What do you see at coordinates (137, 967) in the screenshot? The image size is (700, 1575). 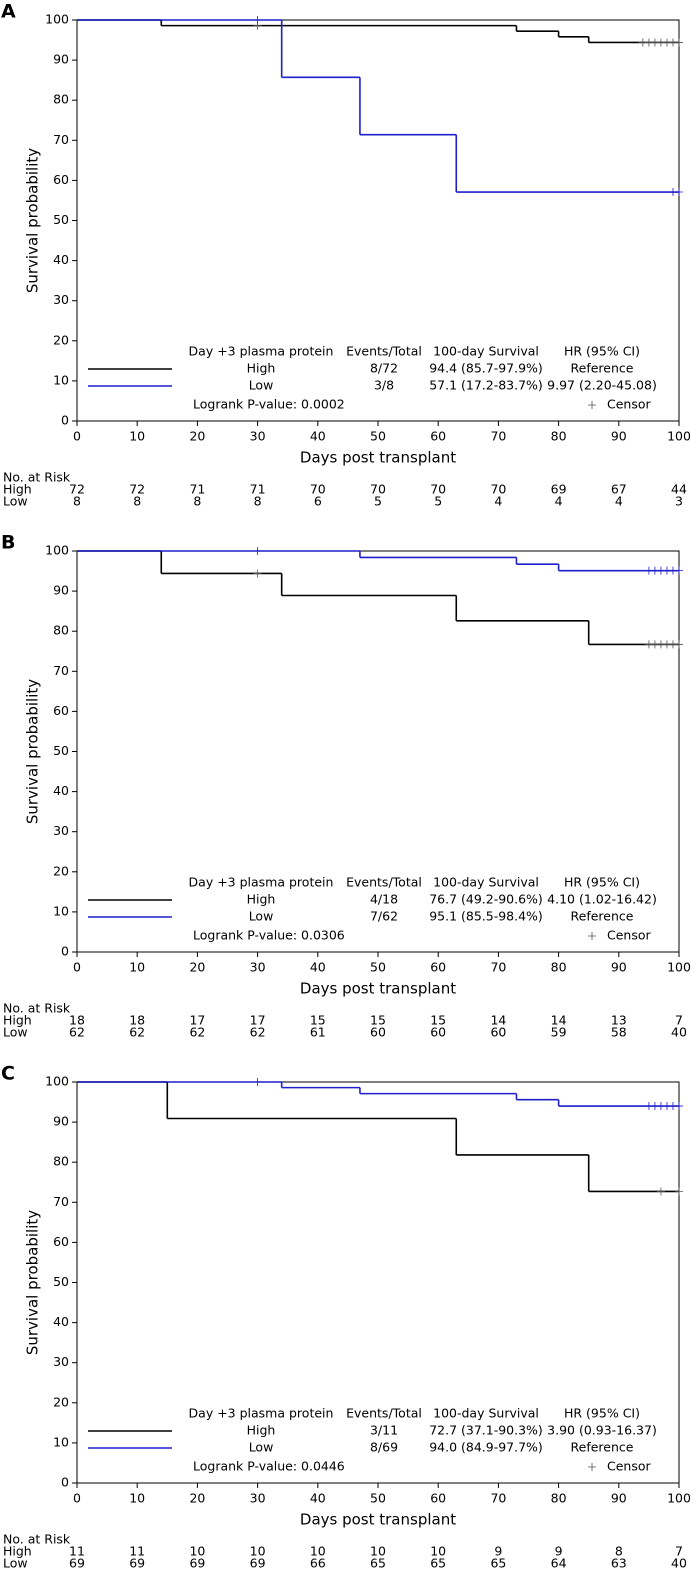 I see `x-tick-label: 10` at bounding box center [137, 967].